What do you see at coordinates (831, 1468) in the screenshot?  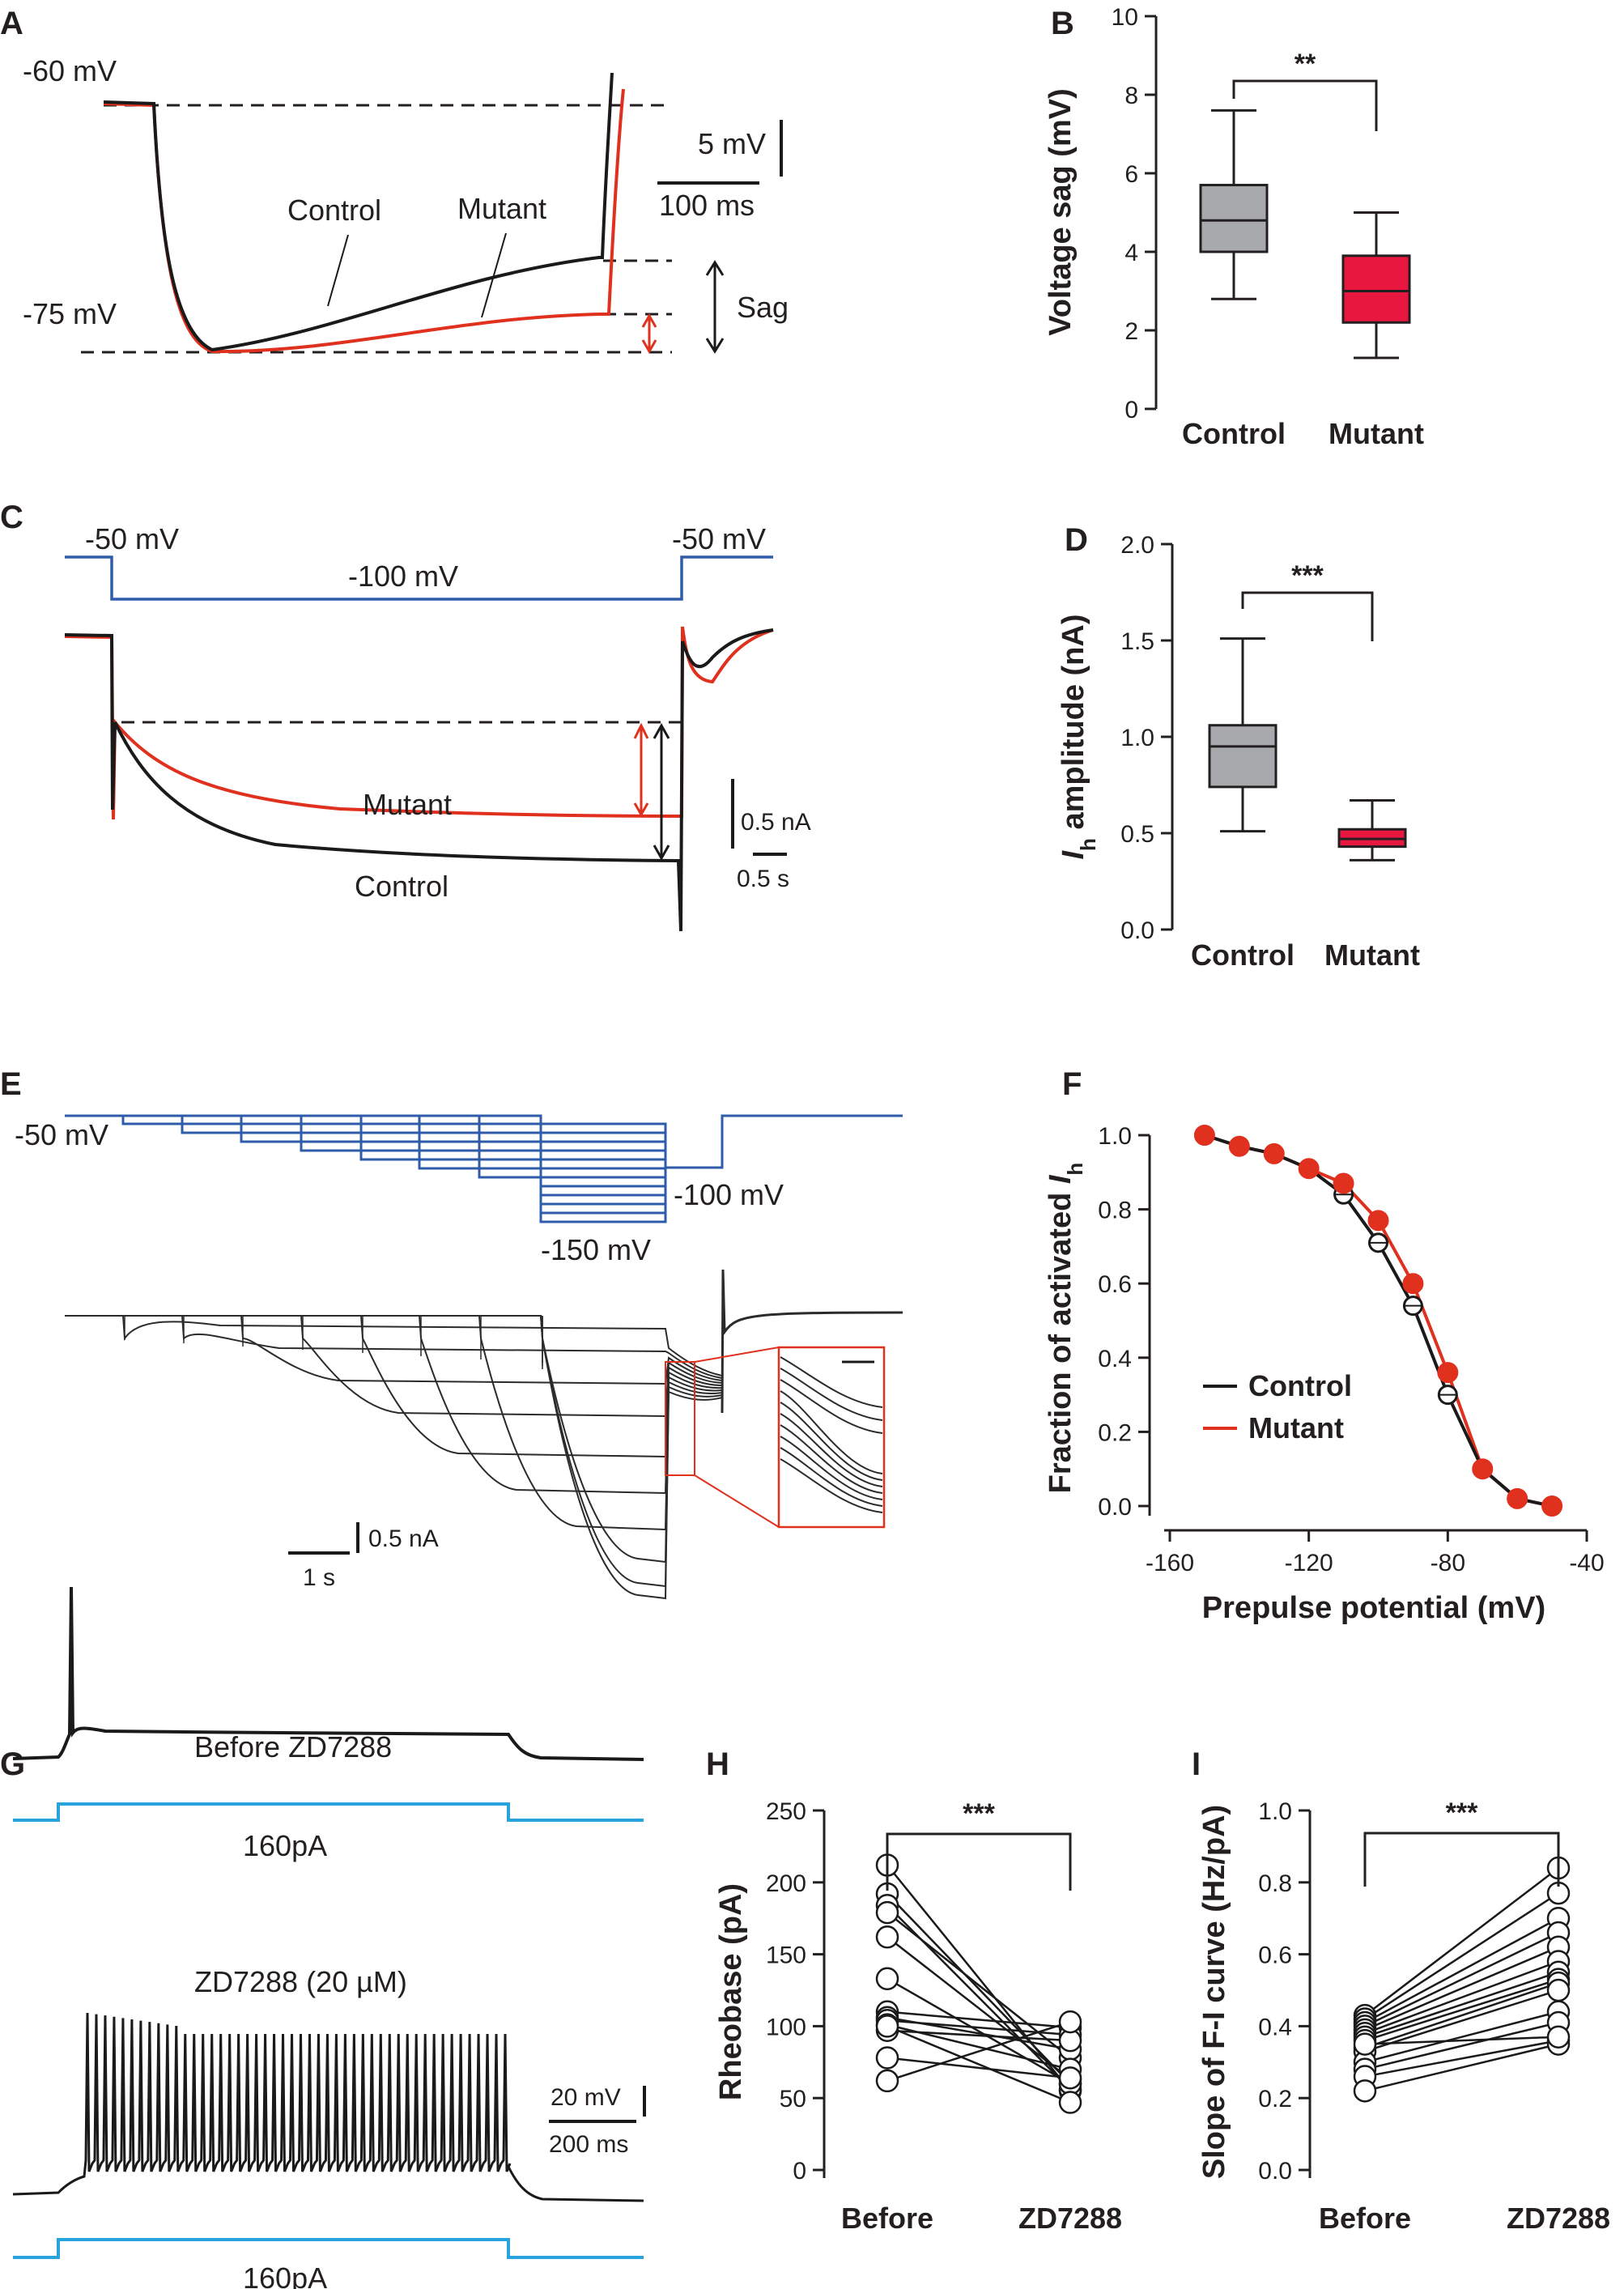 I see `panel-e-inset-trace` at bounding box center [831, 1468].